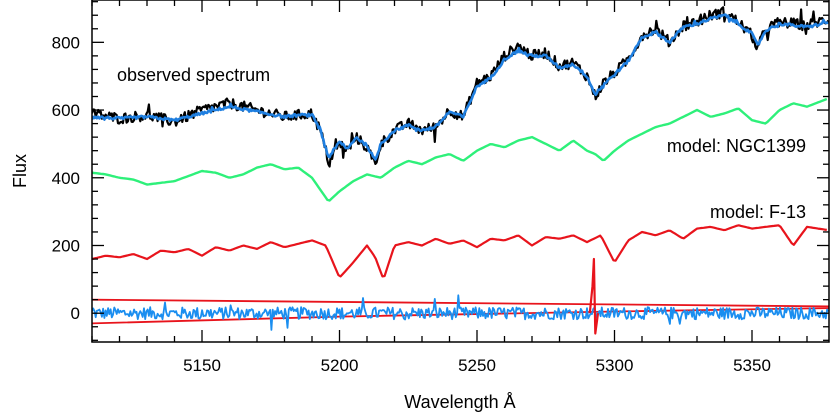 This screenshot has width=830, height=415. I want to click on y-tick-label: 400, so click(66, 178).